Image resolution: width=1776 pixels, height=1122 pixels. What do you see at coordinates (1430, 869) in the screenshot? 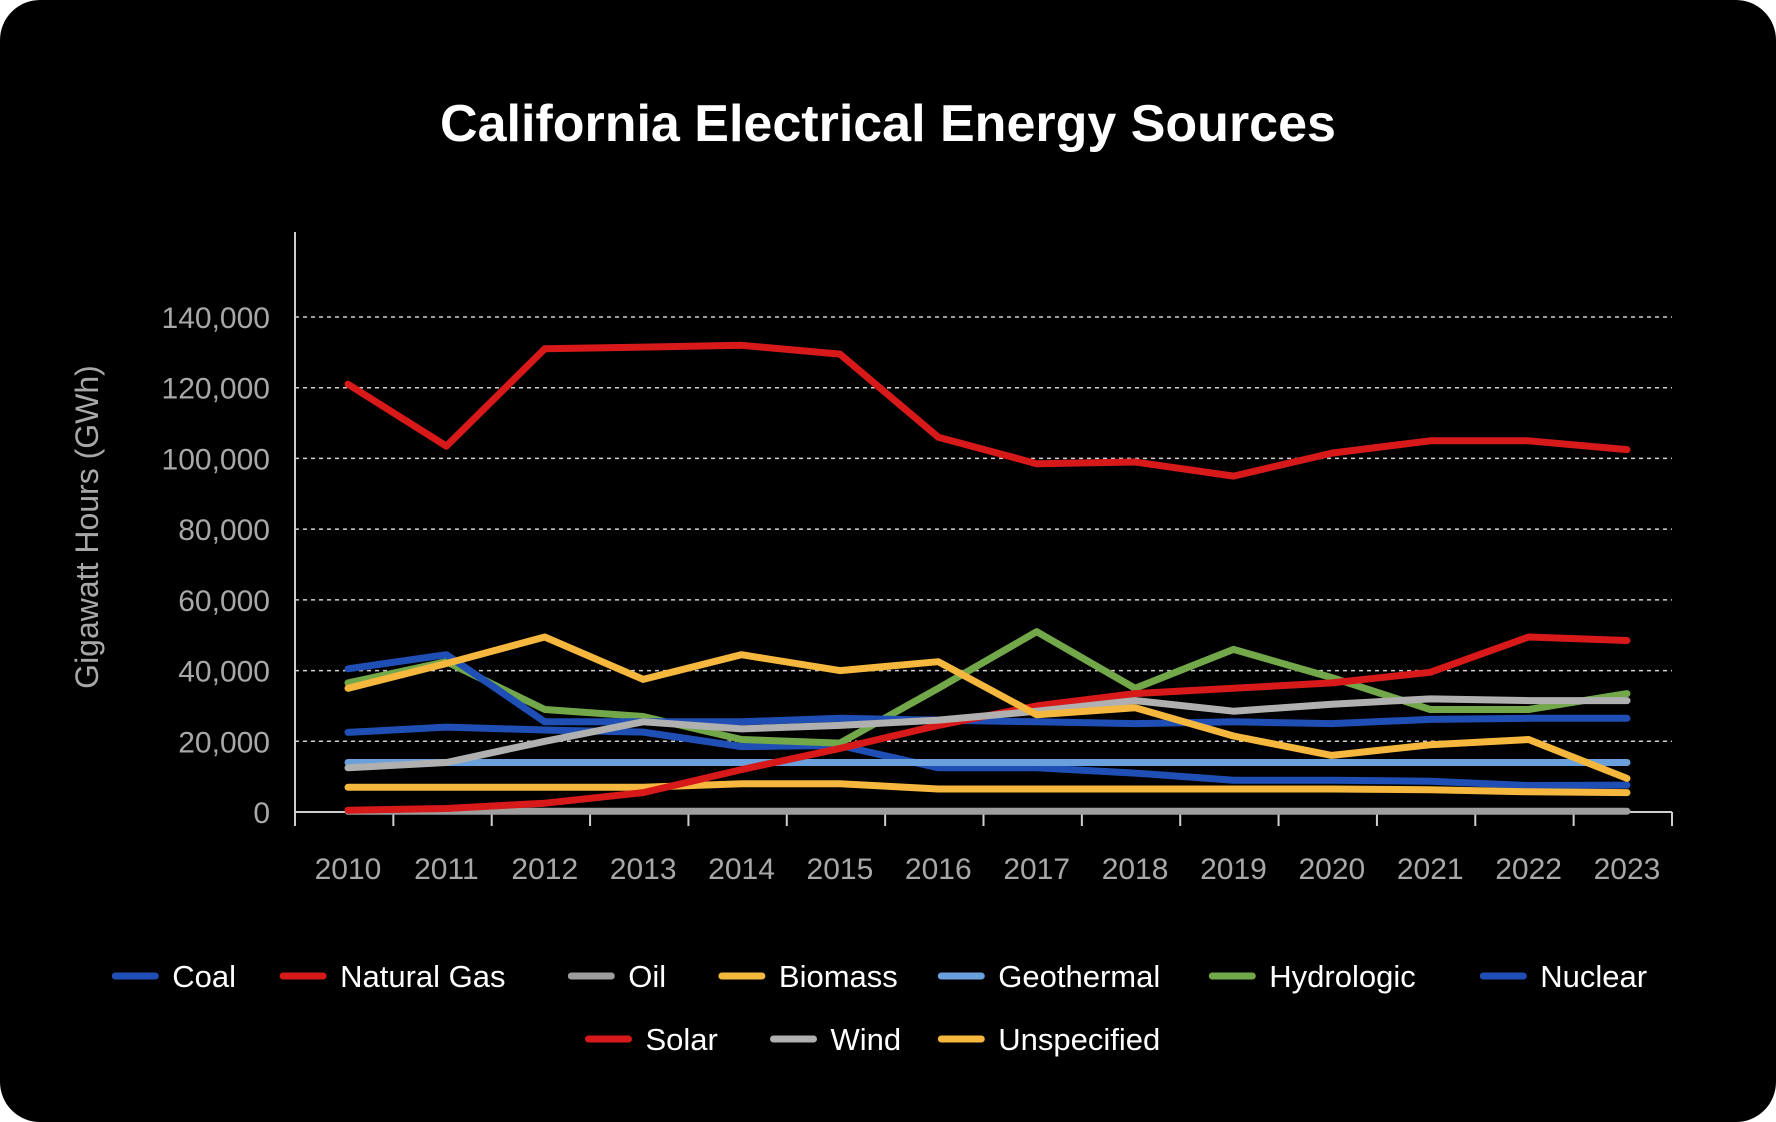
I see `x-tick-label: 2021` at bounding box center [1430, 869].